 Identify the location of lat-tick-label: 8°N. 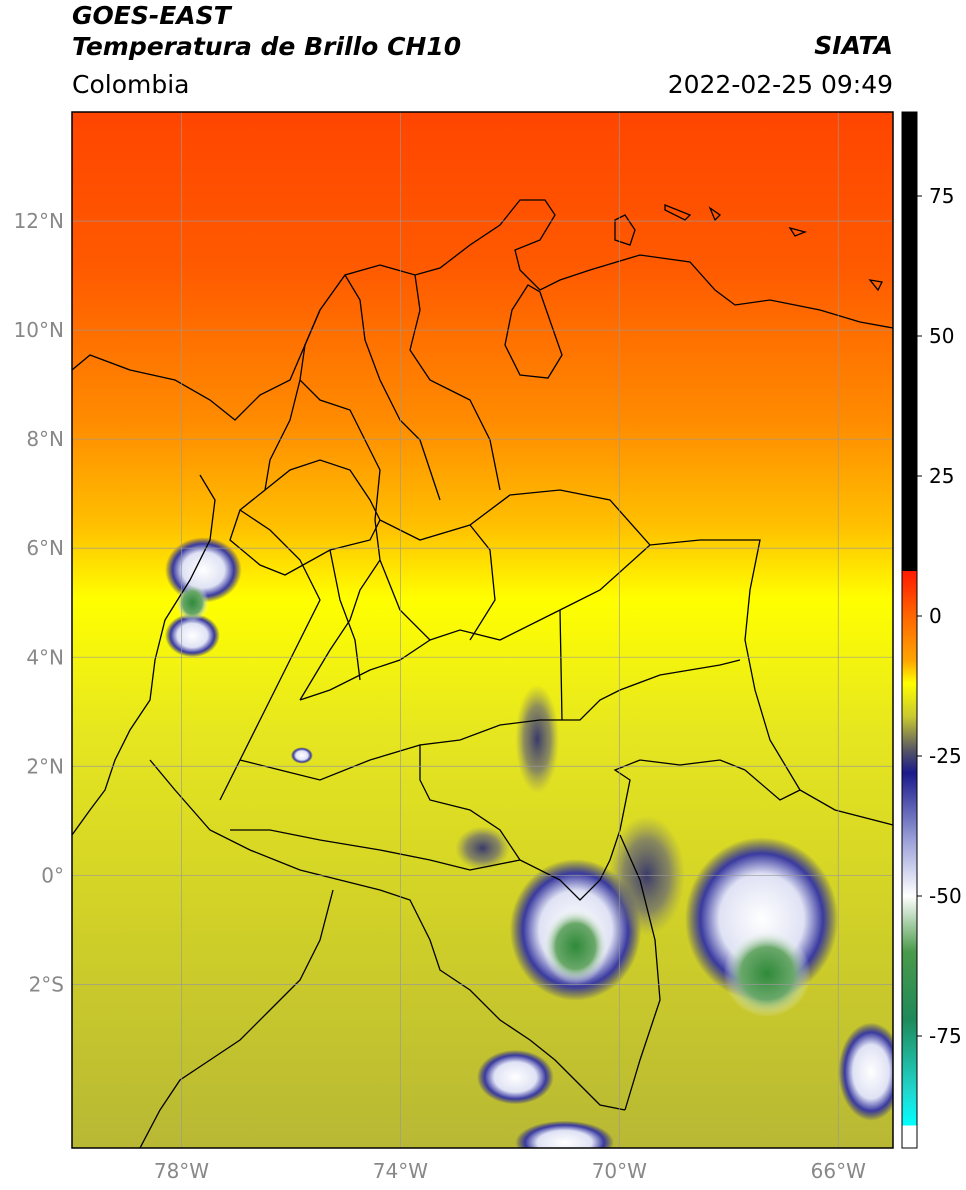
(45, 439).